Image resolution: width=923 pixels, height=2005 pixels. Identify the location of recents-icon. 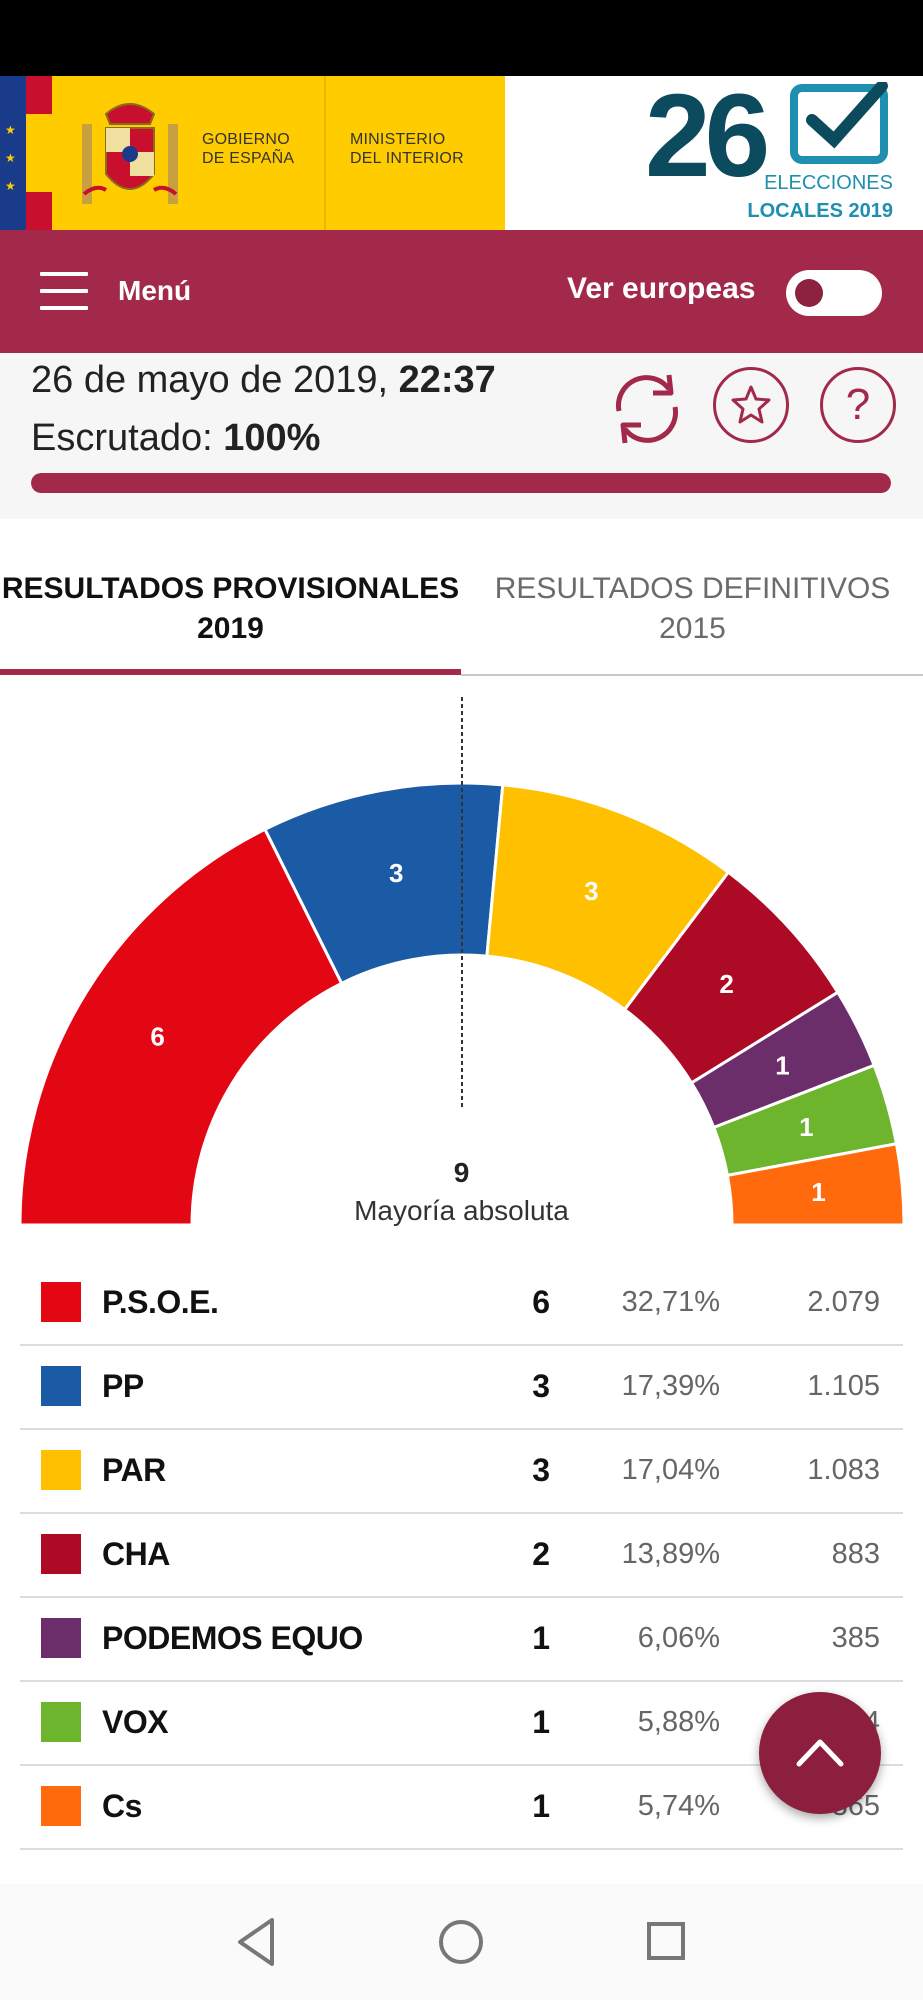
(666, 1941).